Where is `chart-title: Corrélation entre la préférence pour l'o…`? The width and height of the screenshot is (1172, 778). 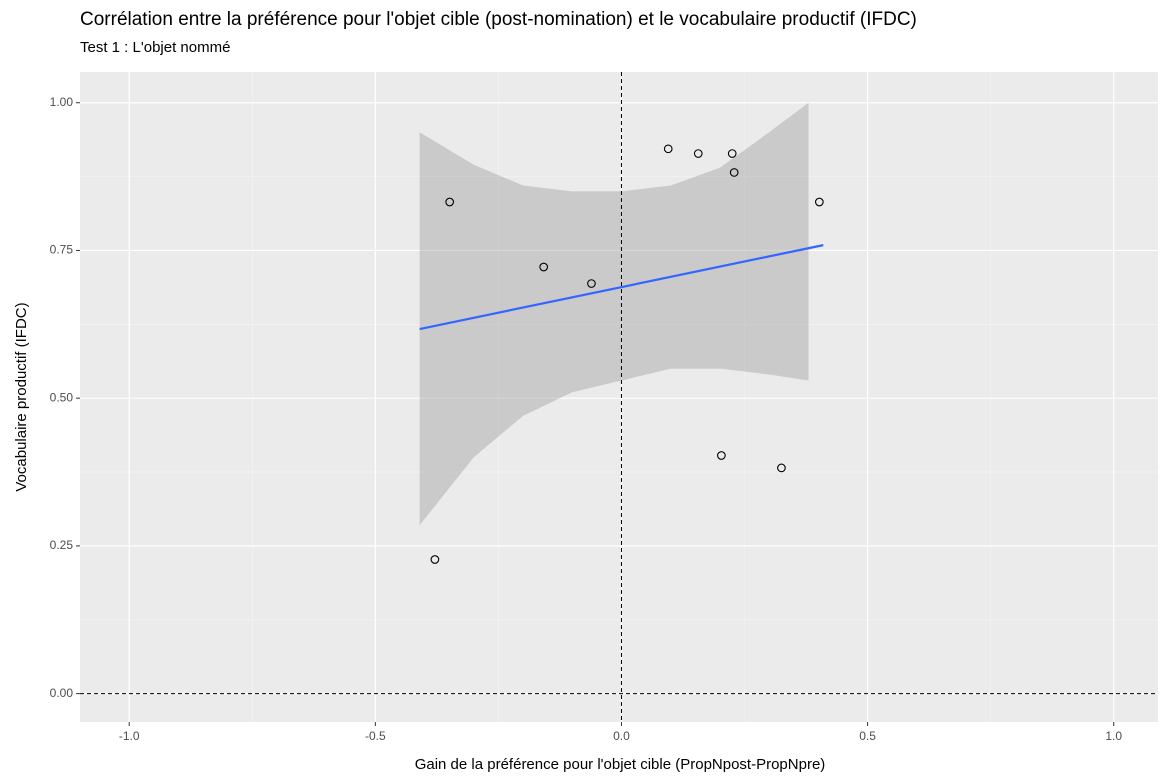
chart-title: Corrélation entre la préférence pour l'o… is located at coordinates (498, 19).